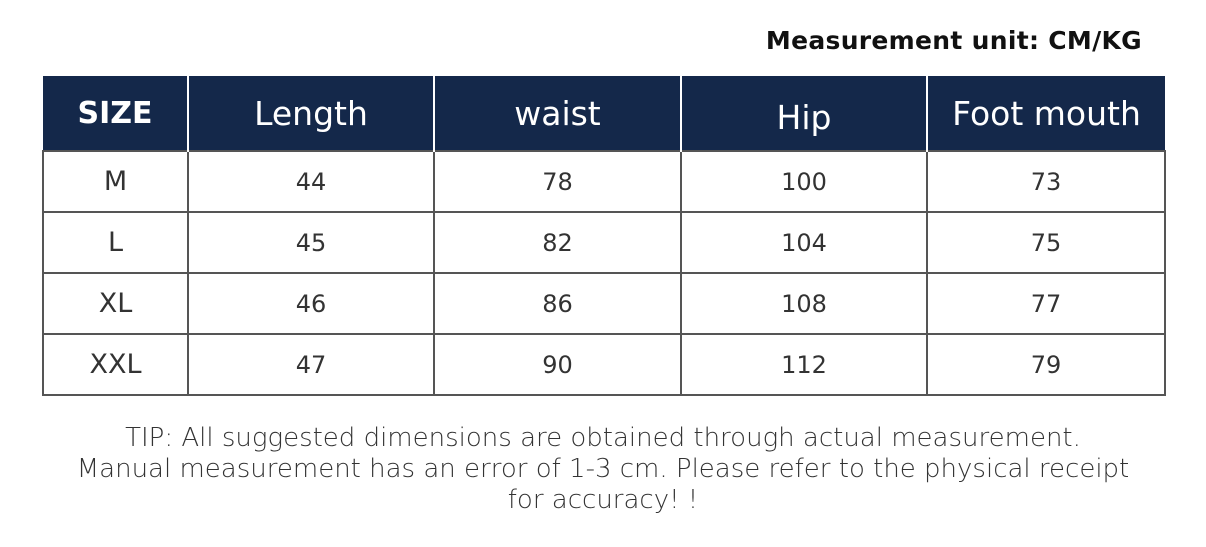 The image size is (1206, 547). What do you see at coordinates (804, 242) in the screenshot?
I see `value-cell: 104` at bounding box center [804, 242].